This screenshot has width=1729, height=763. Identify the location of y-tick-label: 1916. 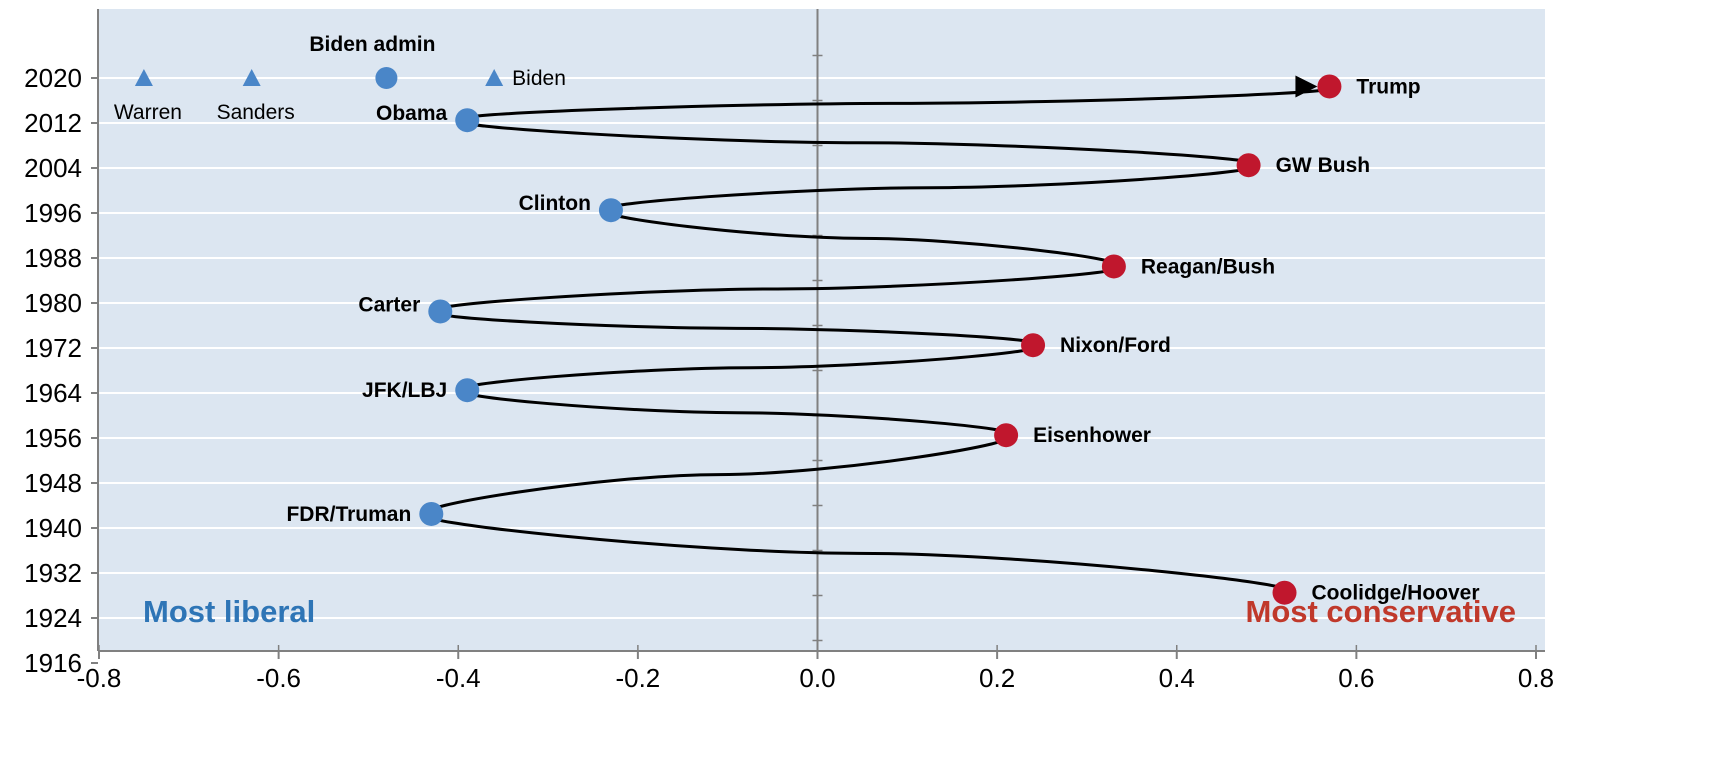
(53, 663).